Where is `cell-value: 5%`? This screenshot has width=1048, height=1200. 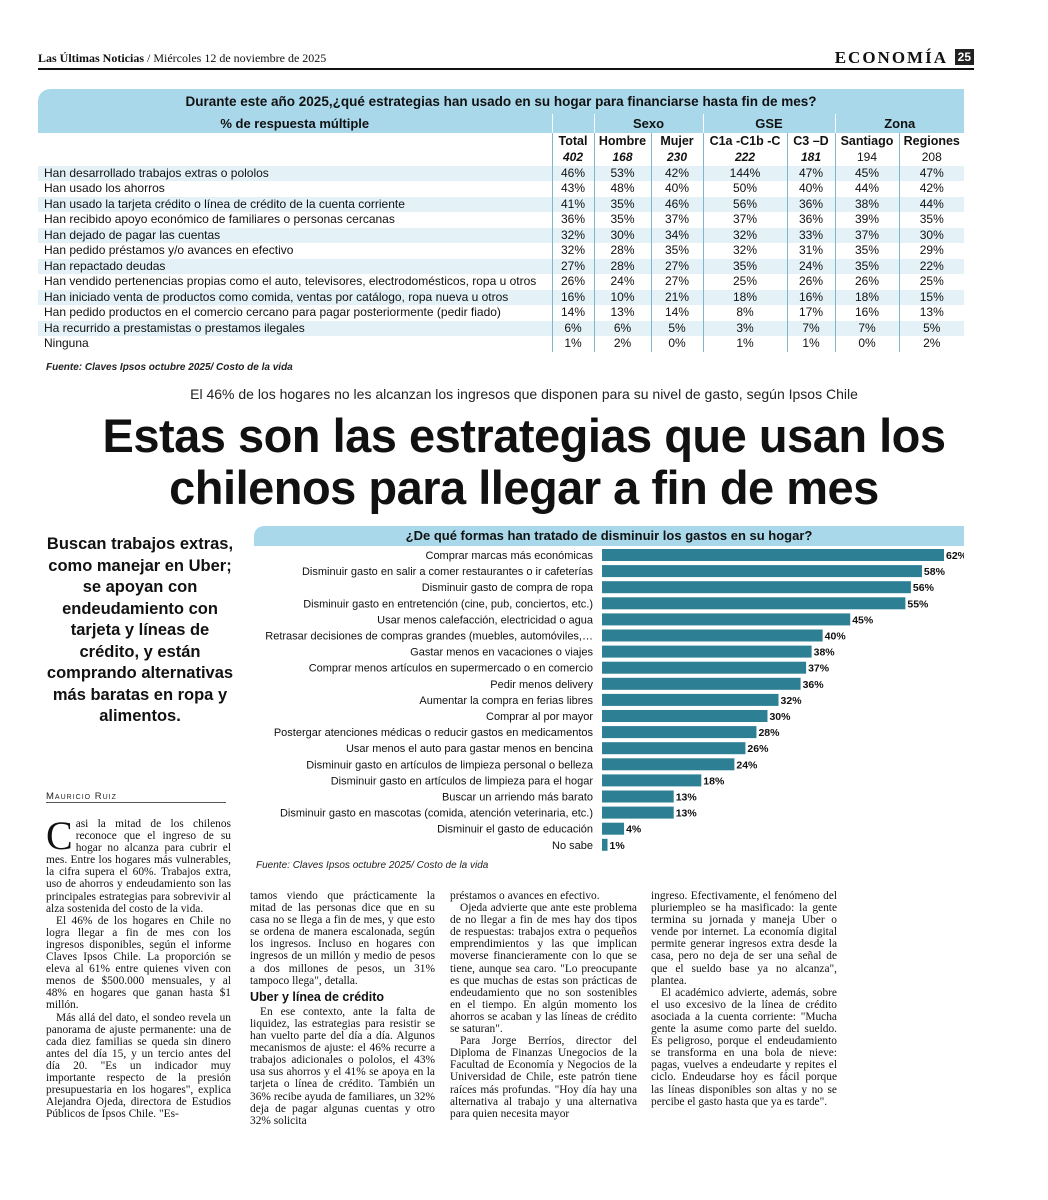 cell-value: 5% is located at coordinates (676, 328).